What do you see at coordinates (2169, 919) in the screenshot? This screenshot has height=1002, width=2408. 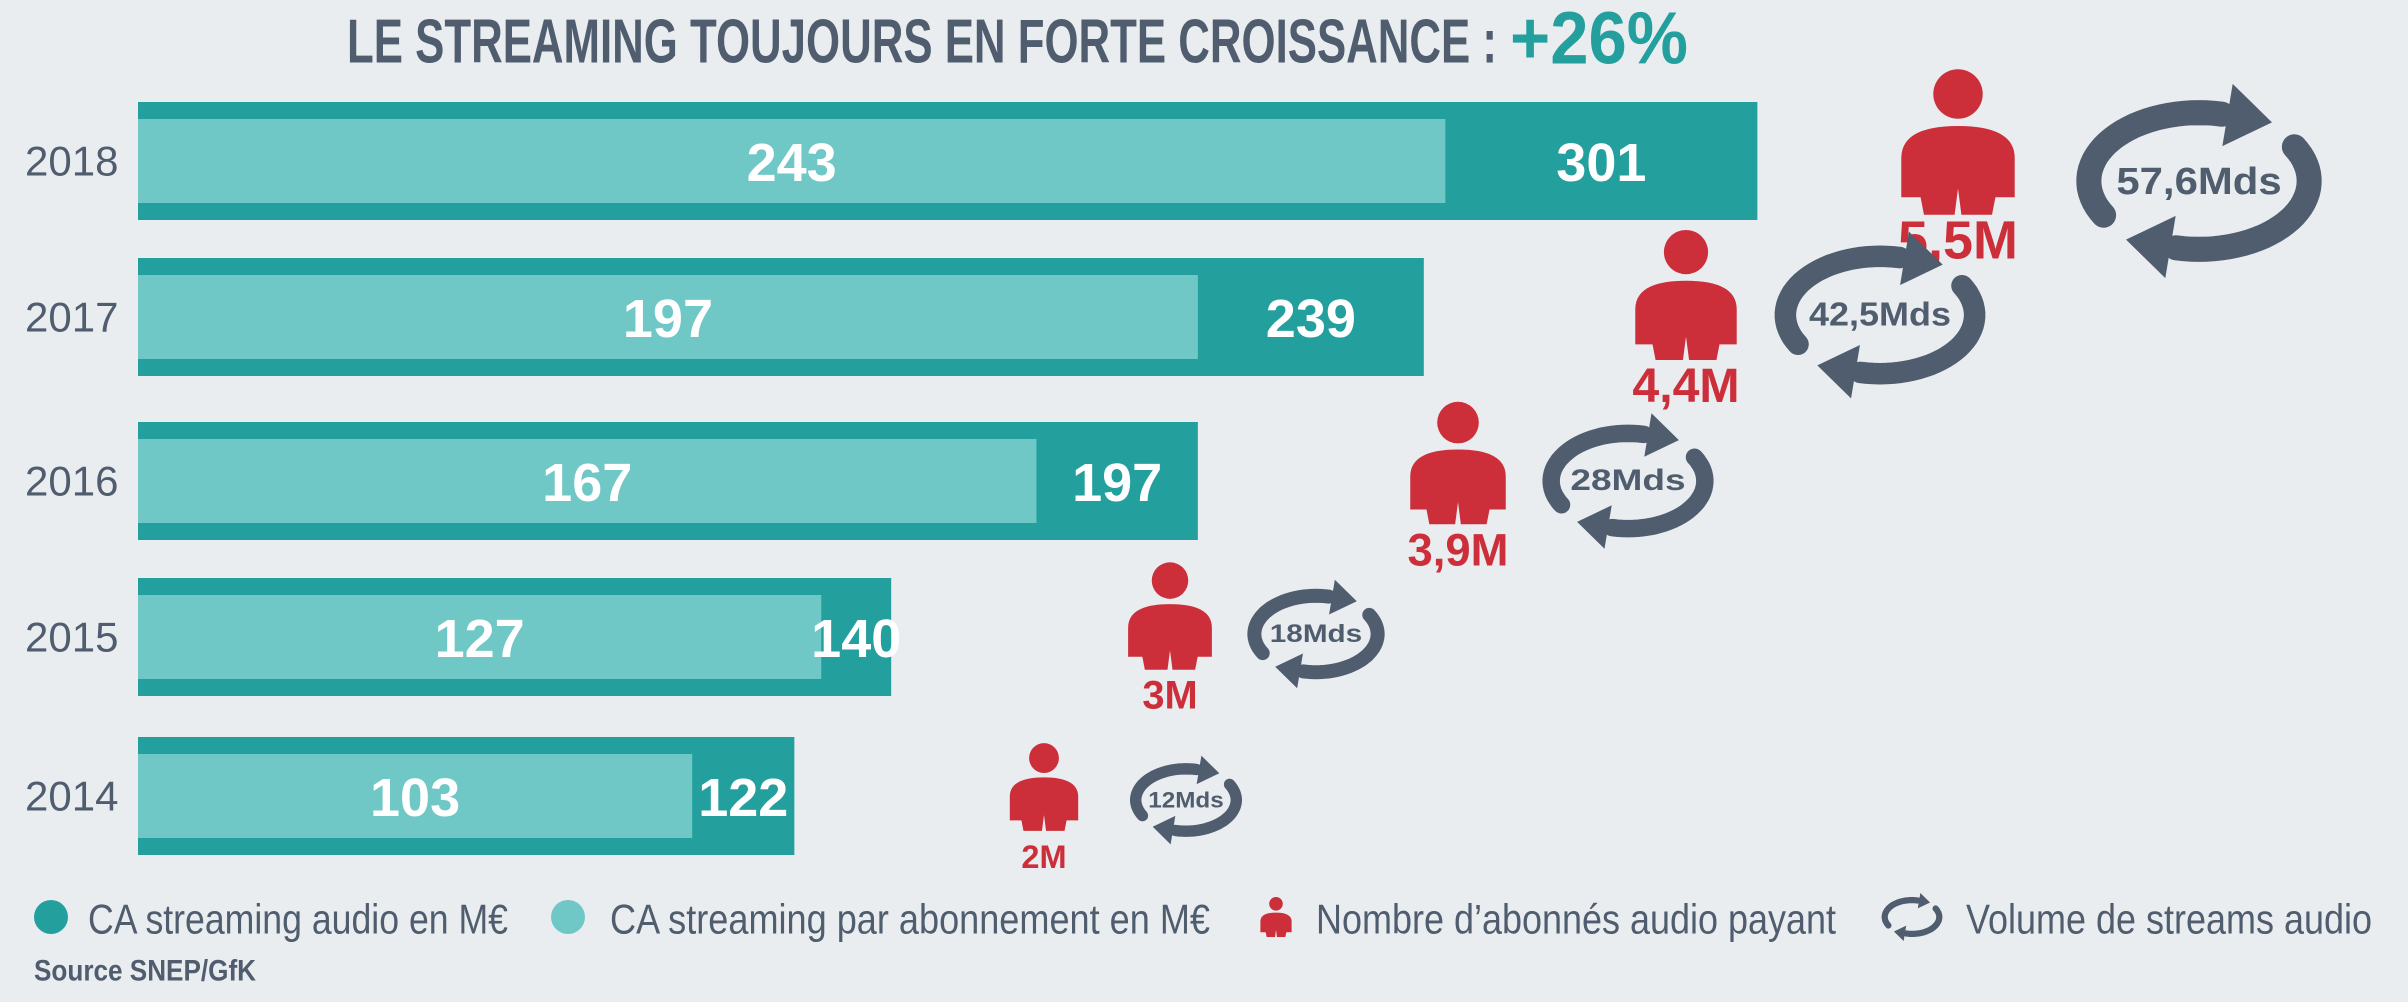 I see `legend-label: Volume de streams audio` at bounding box center [2169, 919].